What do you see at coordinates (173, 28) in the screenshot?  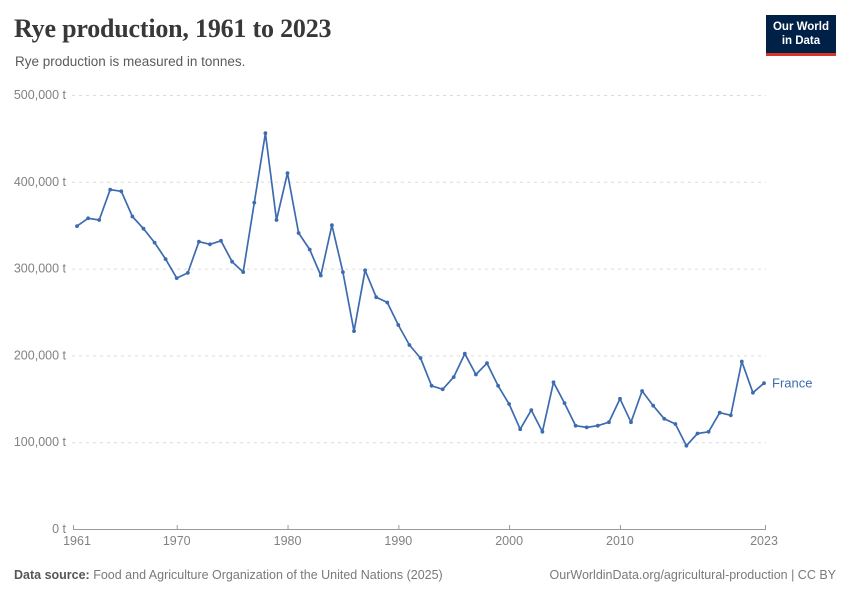 I see `page-title: Rye production, 1961 to 2023` at bounding box center [173, 28].